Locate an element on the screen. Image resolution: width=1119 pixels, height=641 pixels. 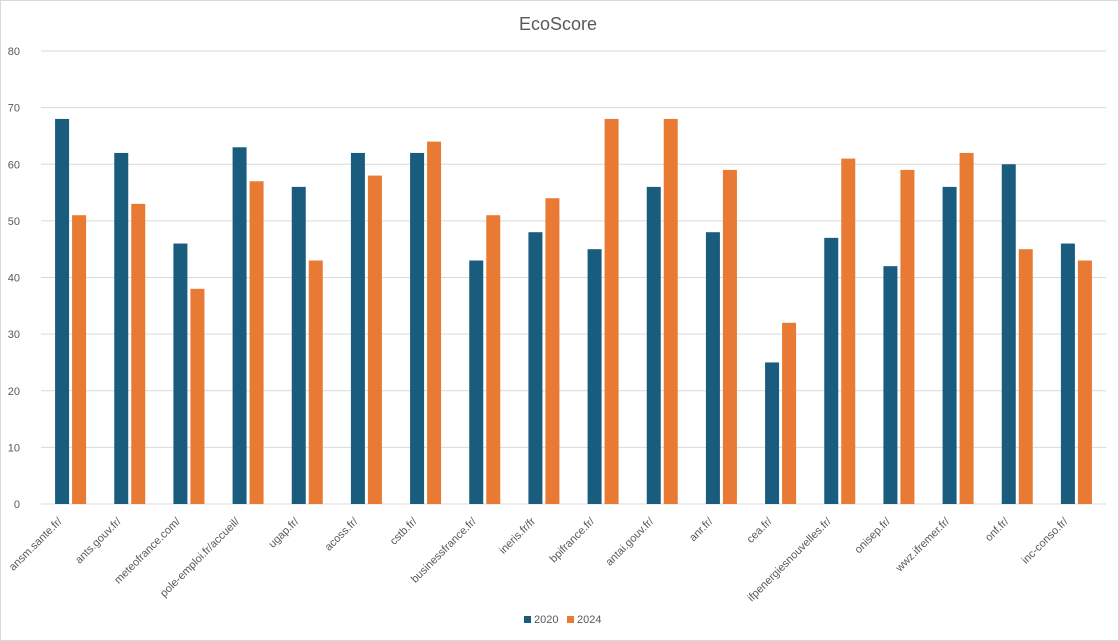
legend-label-2020: 2020 is located at coordinates (546, 620).